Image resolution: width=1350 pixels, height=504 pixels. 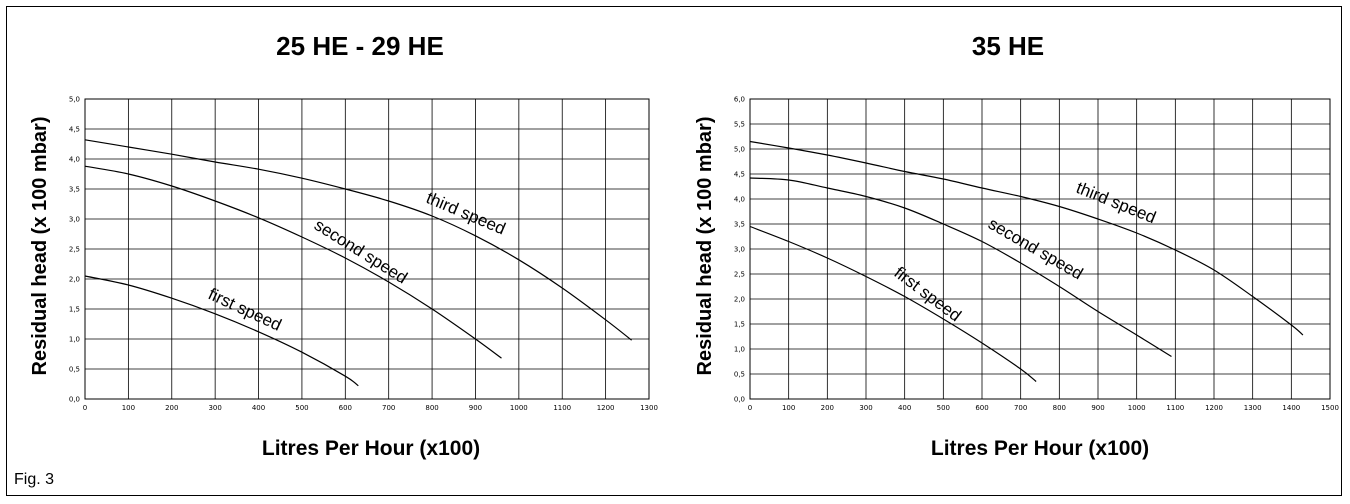 I want to click on label-third-speed: third speed, so click(x=1116, y=202).